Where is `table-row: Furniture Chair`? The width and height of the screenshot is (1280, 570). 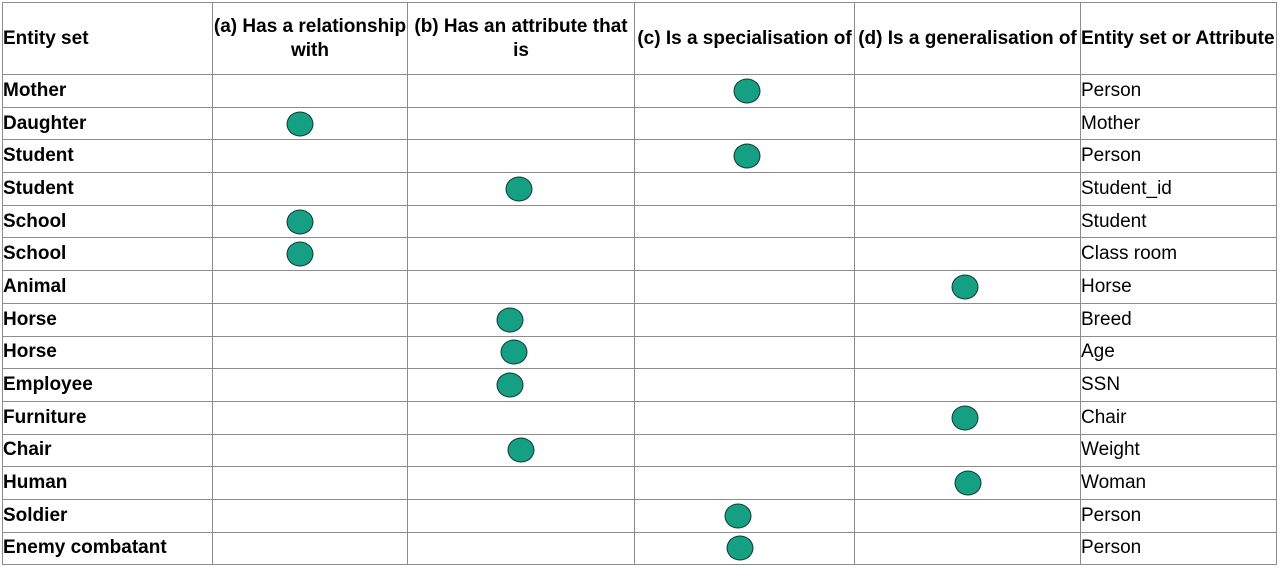
table-row: Furniture Chair is located at coordinates (639, 417).